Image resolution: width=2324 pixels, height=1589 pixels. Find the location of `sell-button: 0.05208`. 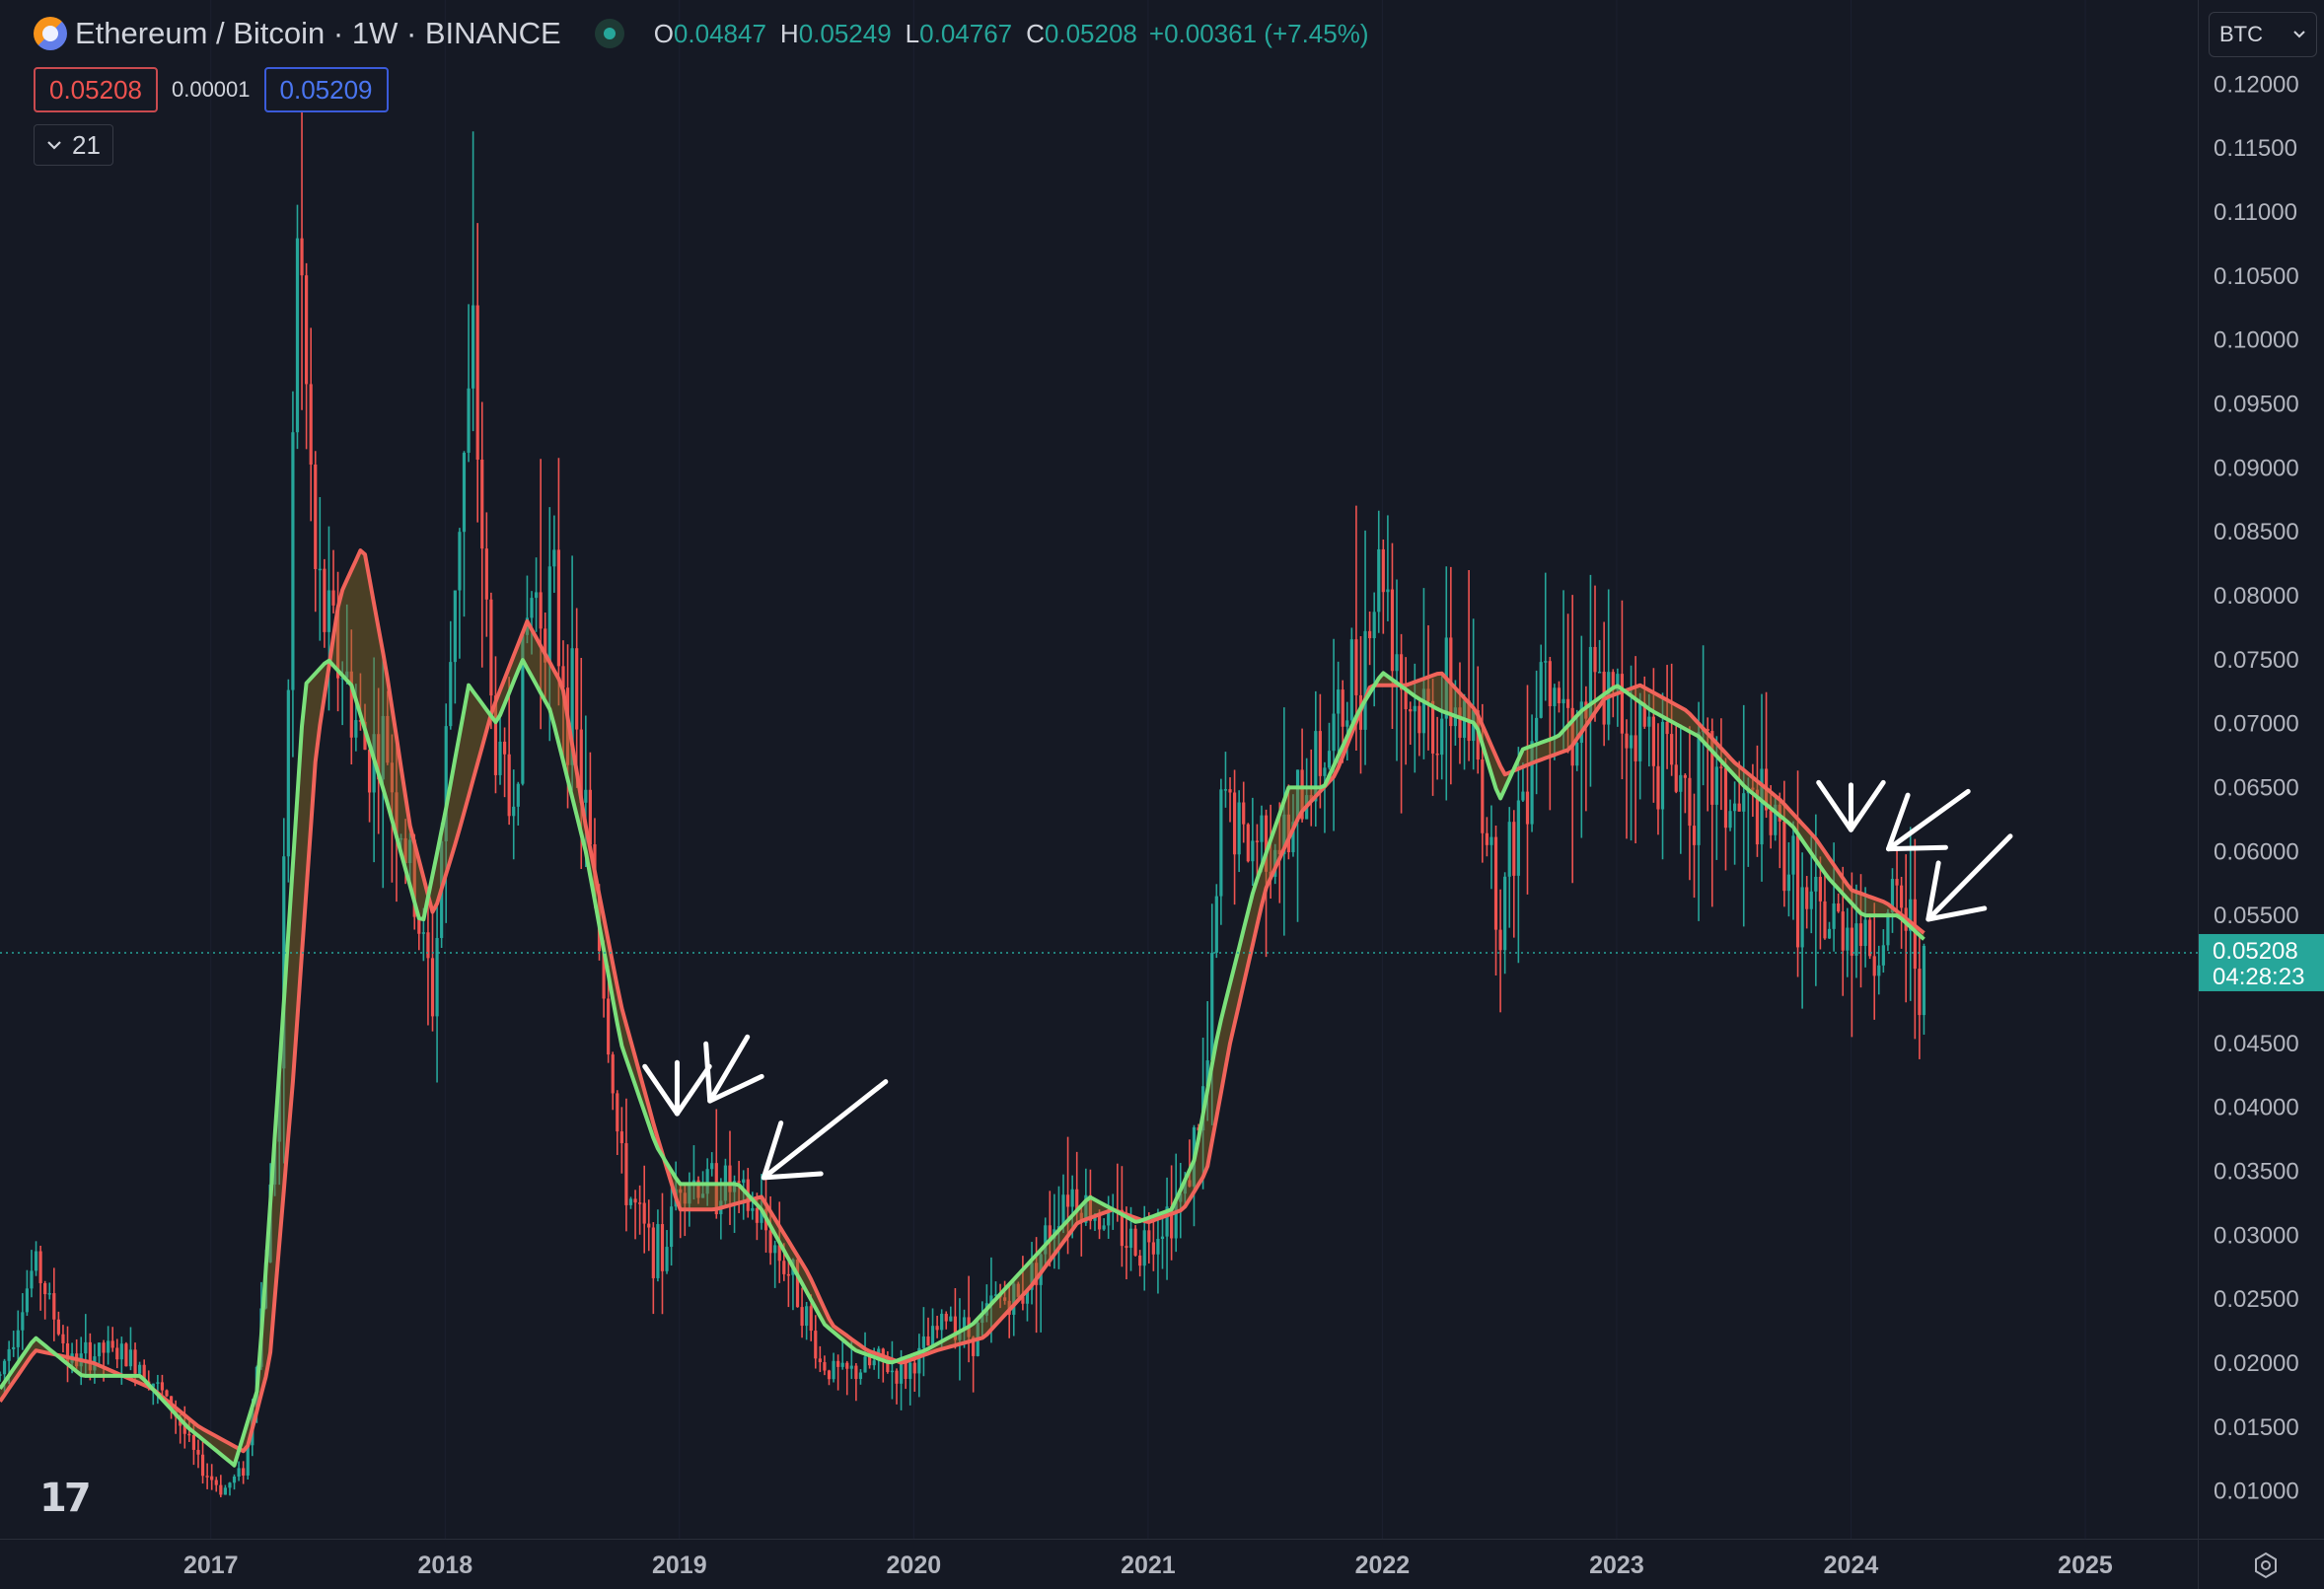

sell-button: 0.05208 is located at coordinates (96, 89).